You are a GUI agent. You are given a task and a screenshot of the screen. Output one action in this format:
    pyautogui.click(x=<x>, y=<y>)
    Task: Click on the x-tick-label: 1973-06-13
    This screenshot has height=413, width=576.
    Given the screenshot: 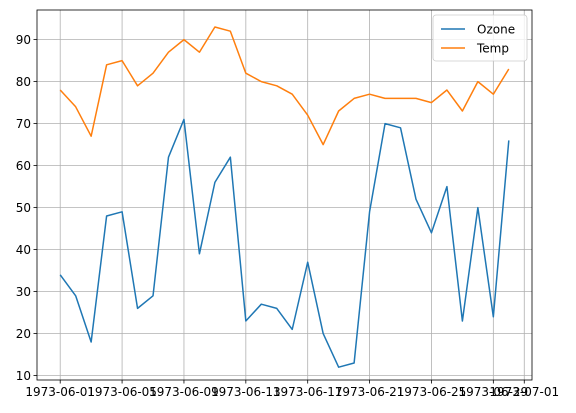 What is the action you would take?
    pyautogui.click(x=246, y=392)
    